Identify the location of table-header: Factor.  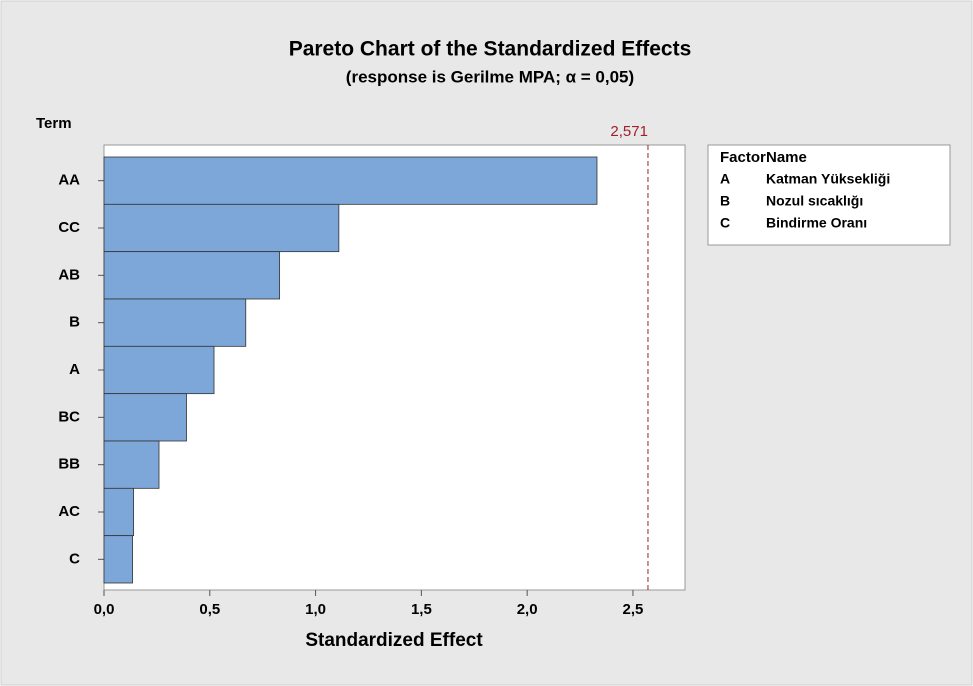
(743, 157).